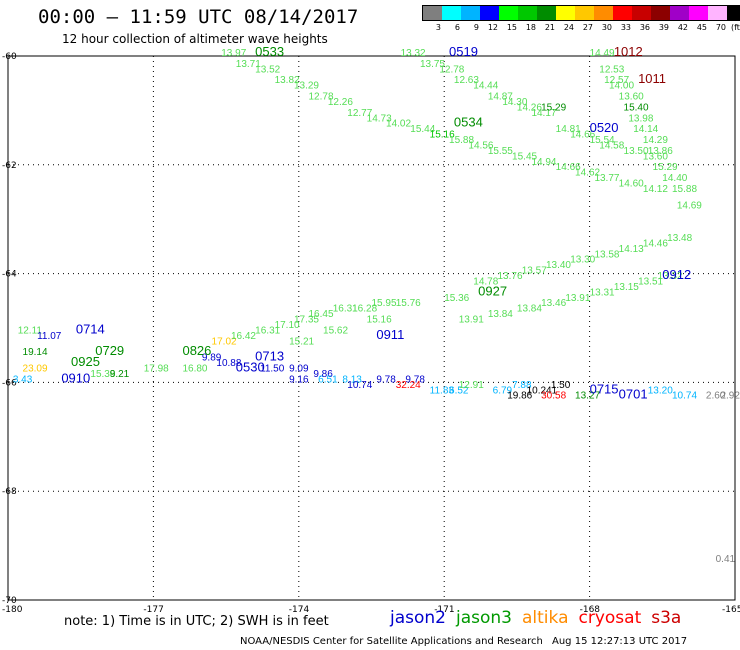  Describe the element at coordinates (522, 385) in the screenshot. I see `wave-height-label: 7.88` at that location.